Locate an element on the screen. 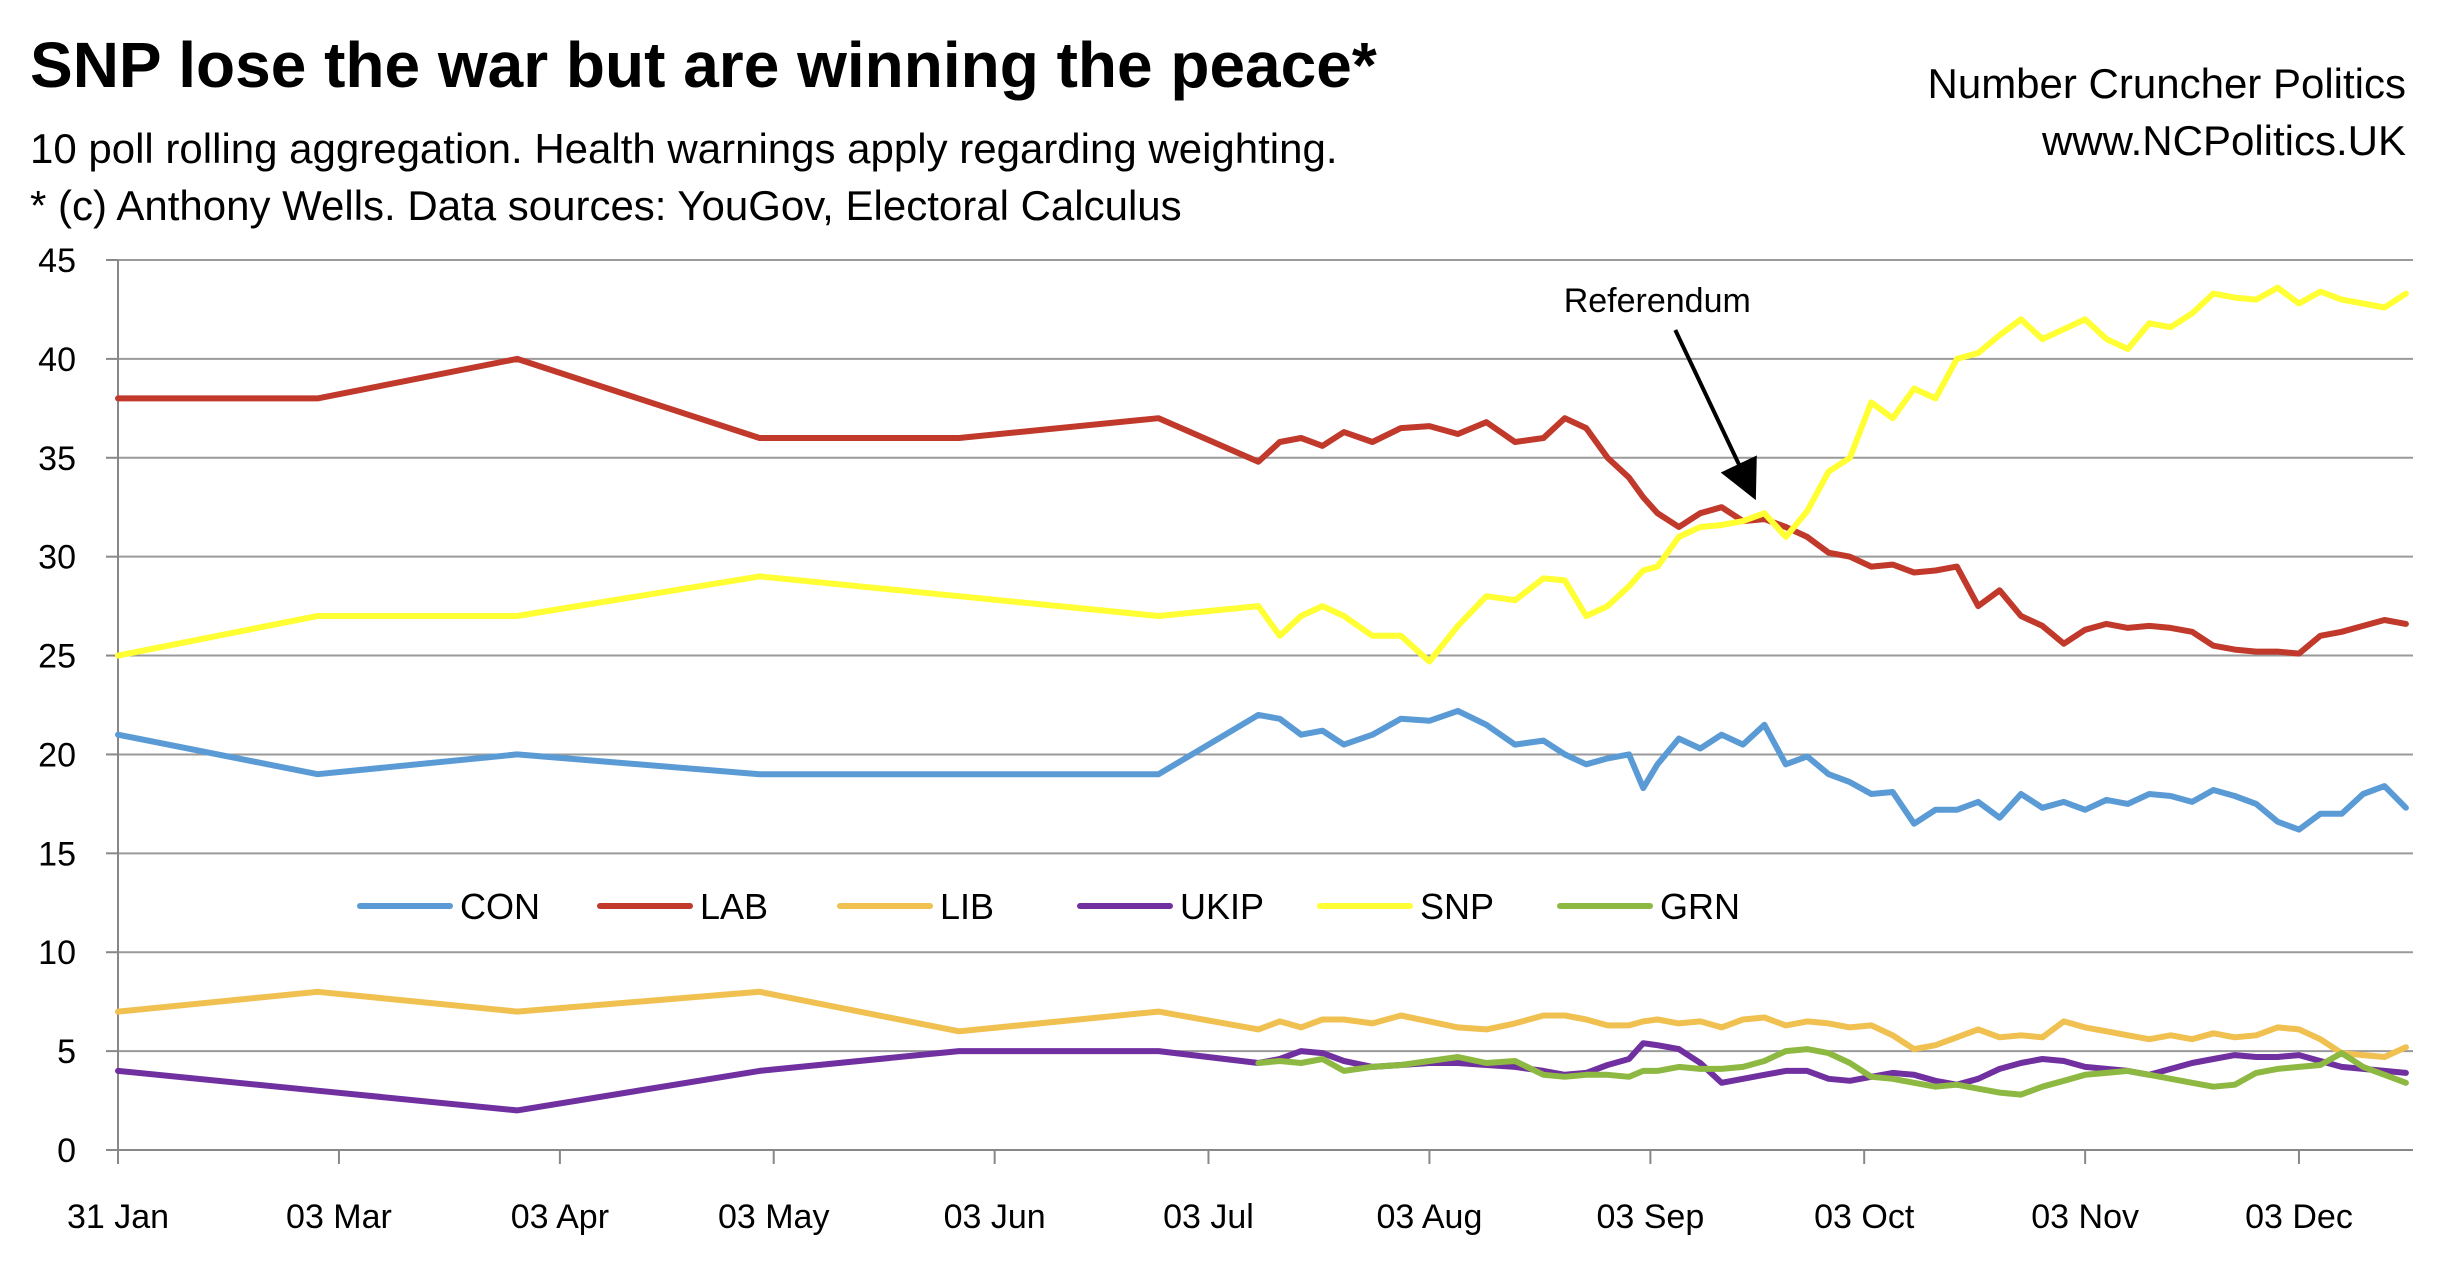 The image size is (2450, 1266). x-tick-label: 03 Oct is located at coordinates (1864, 1217).